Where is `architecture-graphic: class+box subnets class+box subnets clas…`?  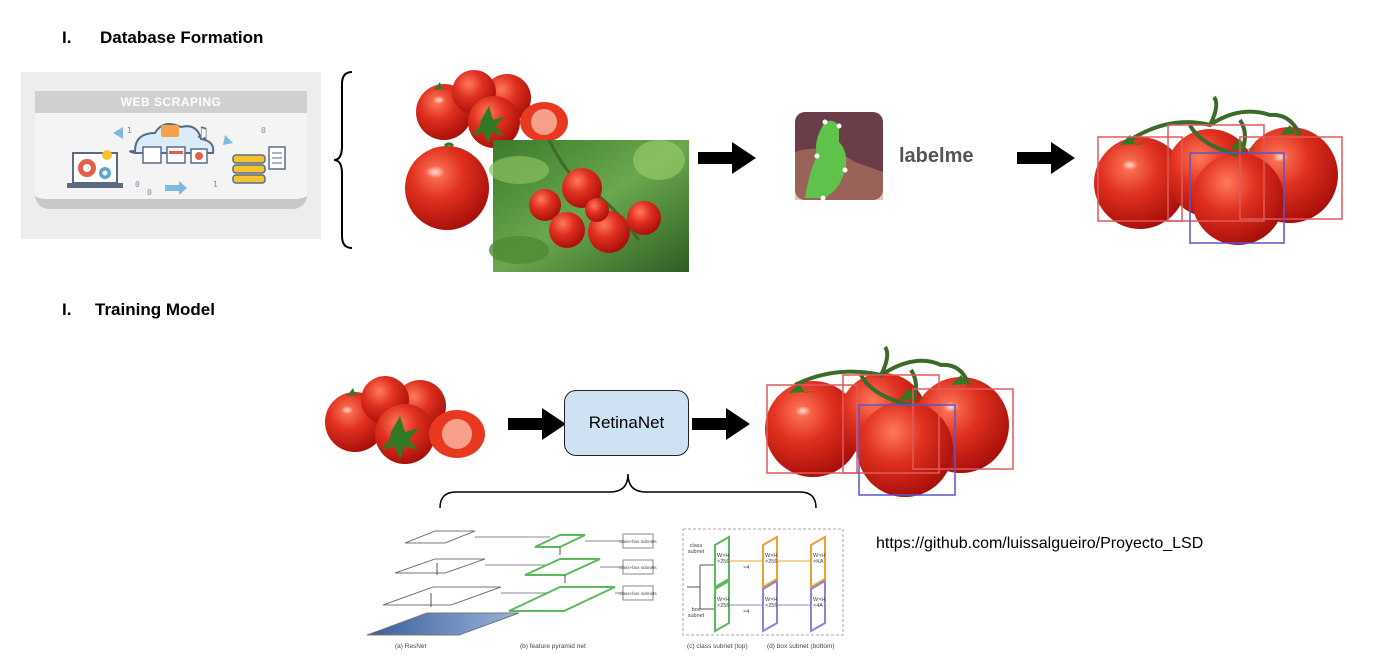
architecture-graphic: class+box subnets class+box subnets clas… is located at coordinates (605, 582).